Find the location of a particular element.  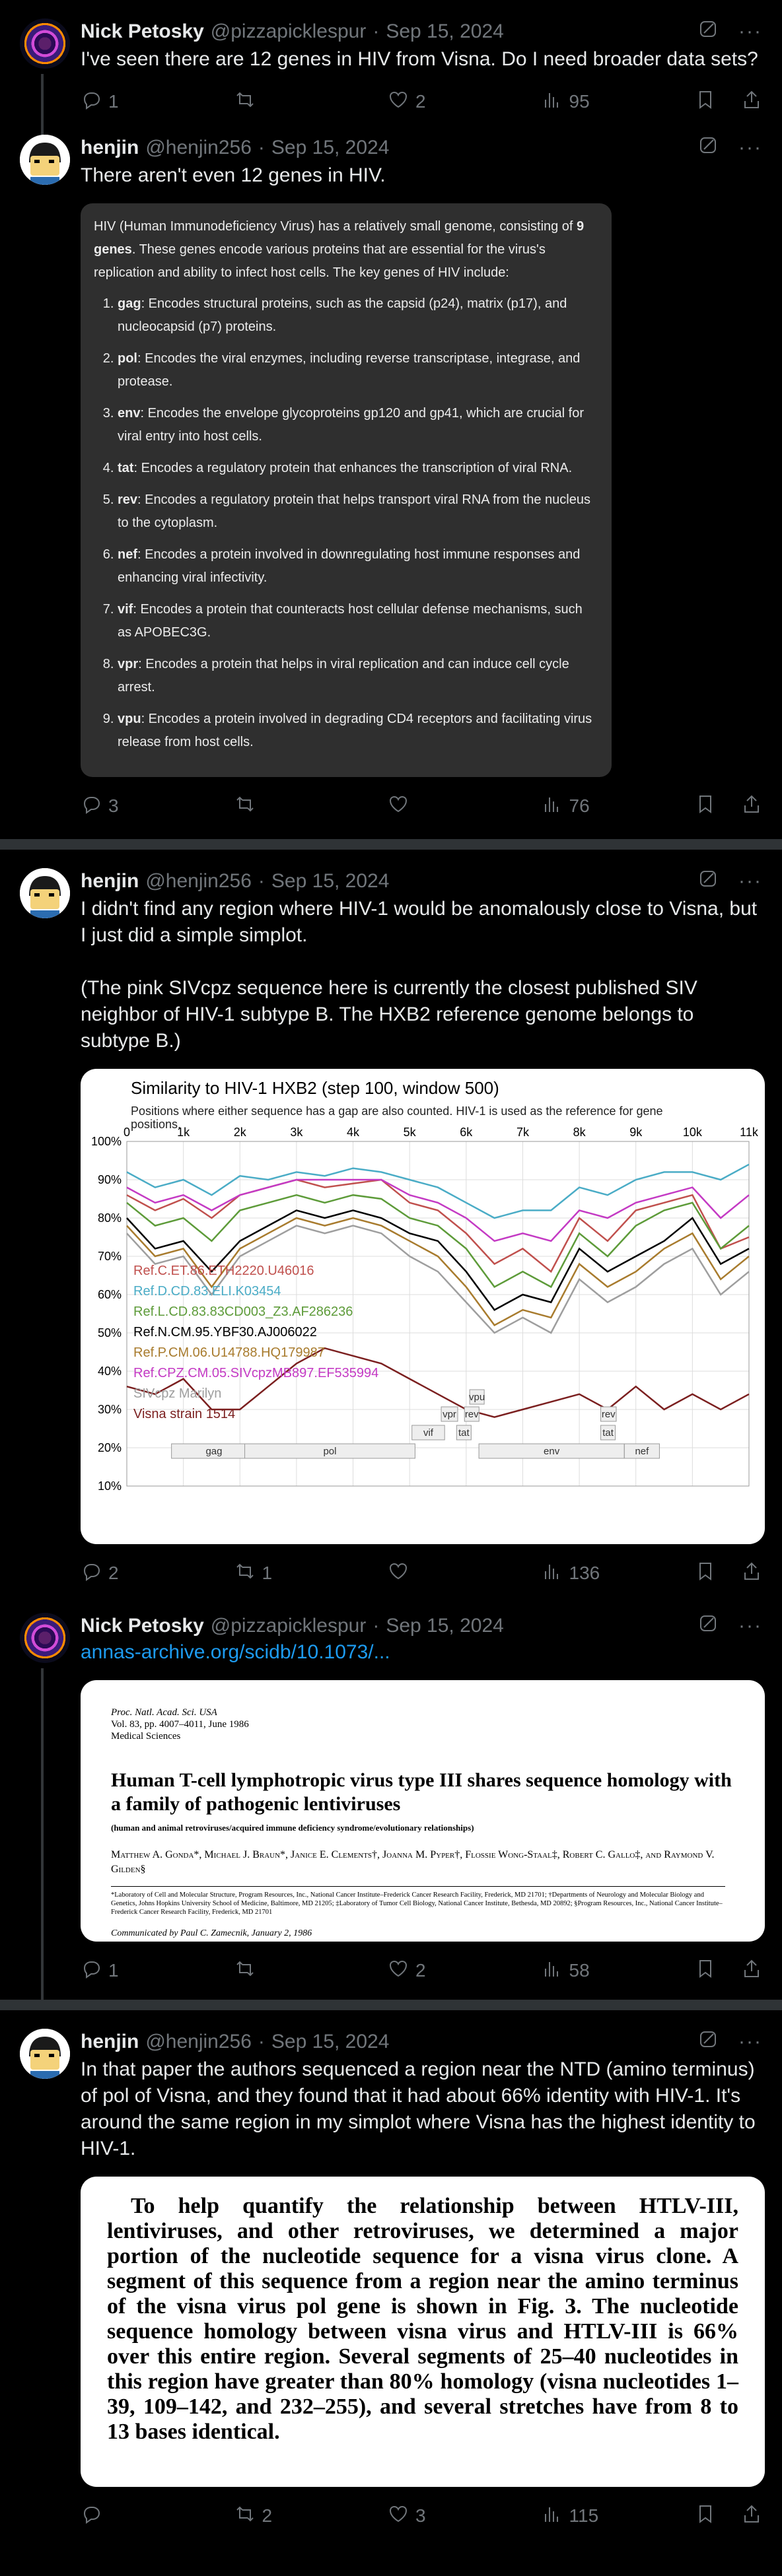

reply-button: 3 is located at coordinates (158, 806).